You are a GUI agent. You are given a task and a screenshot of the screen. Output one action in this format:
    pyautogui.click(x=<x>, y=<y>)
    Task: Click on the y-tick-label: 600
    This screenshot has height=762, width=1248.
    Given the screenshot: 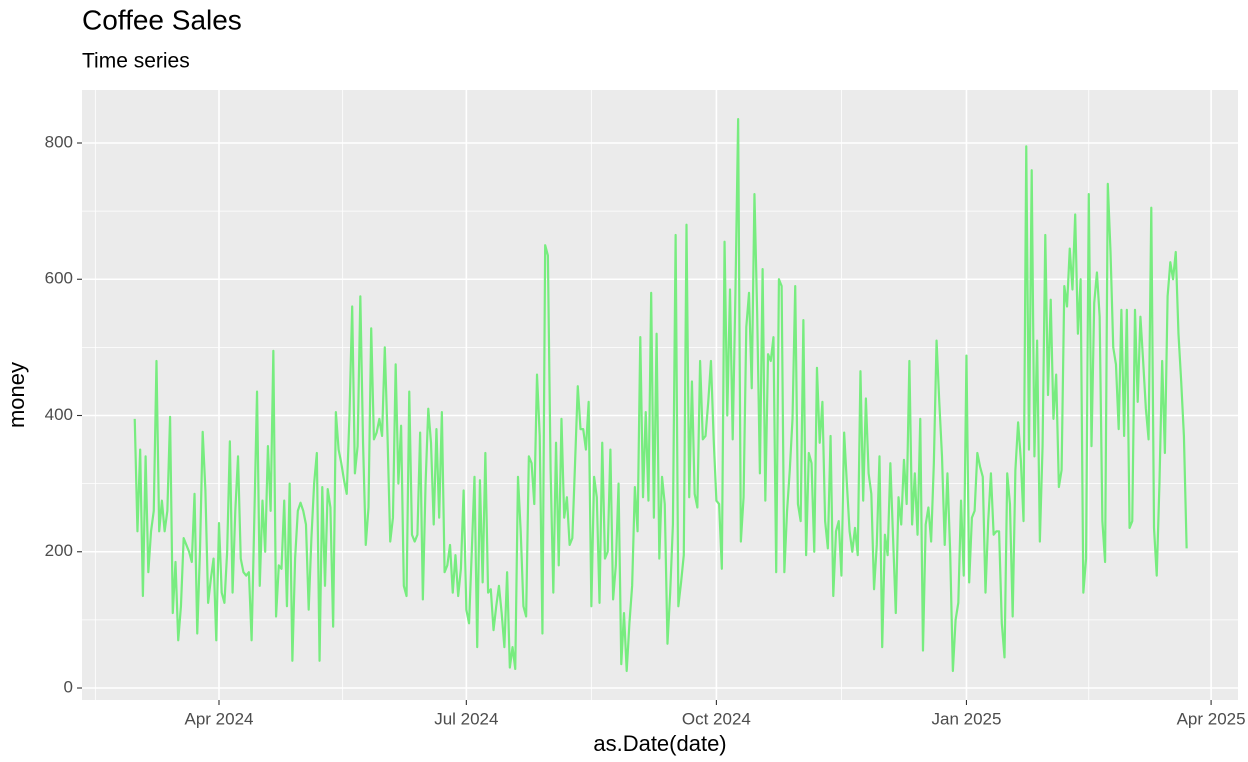 What is the action you would take?
    pyautogui.click(x=59, y=278)
    